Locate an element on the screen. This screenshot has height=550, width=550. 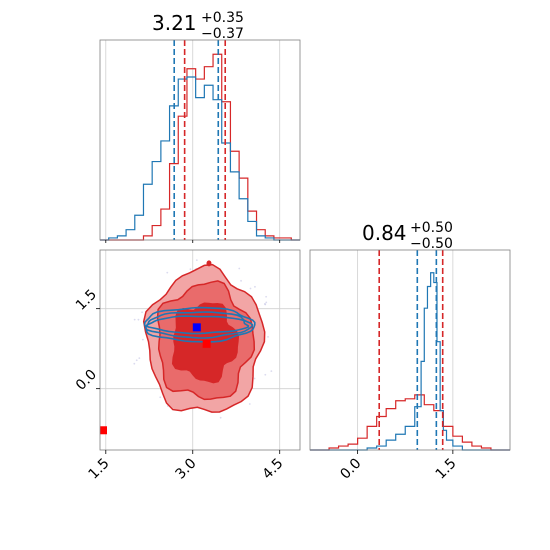
histogram-red-param1 is located at coordinates (200, 147).